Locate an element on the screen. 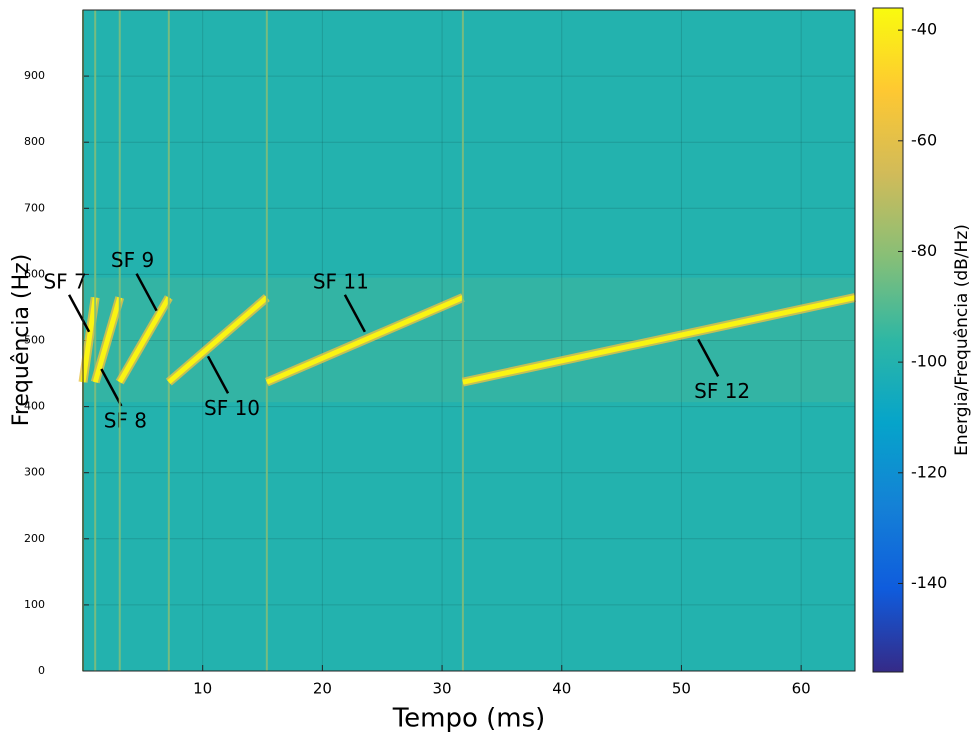  x-axis-label: Tempo (ms) is located at coordinates (469, 719).